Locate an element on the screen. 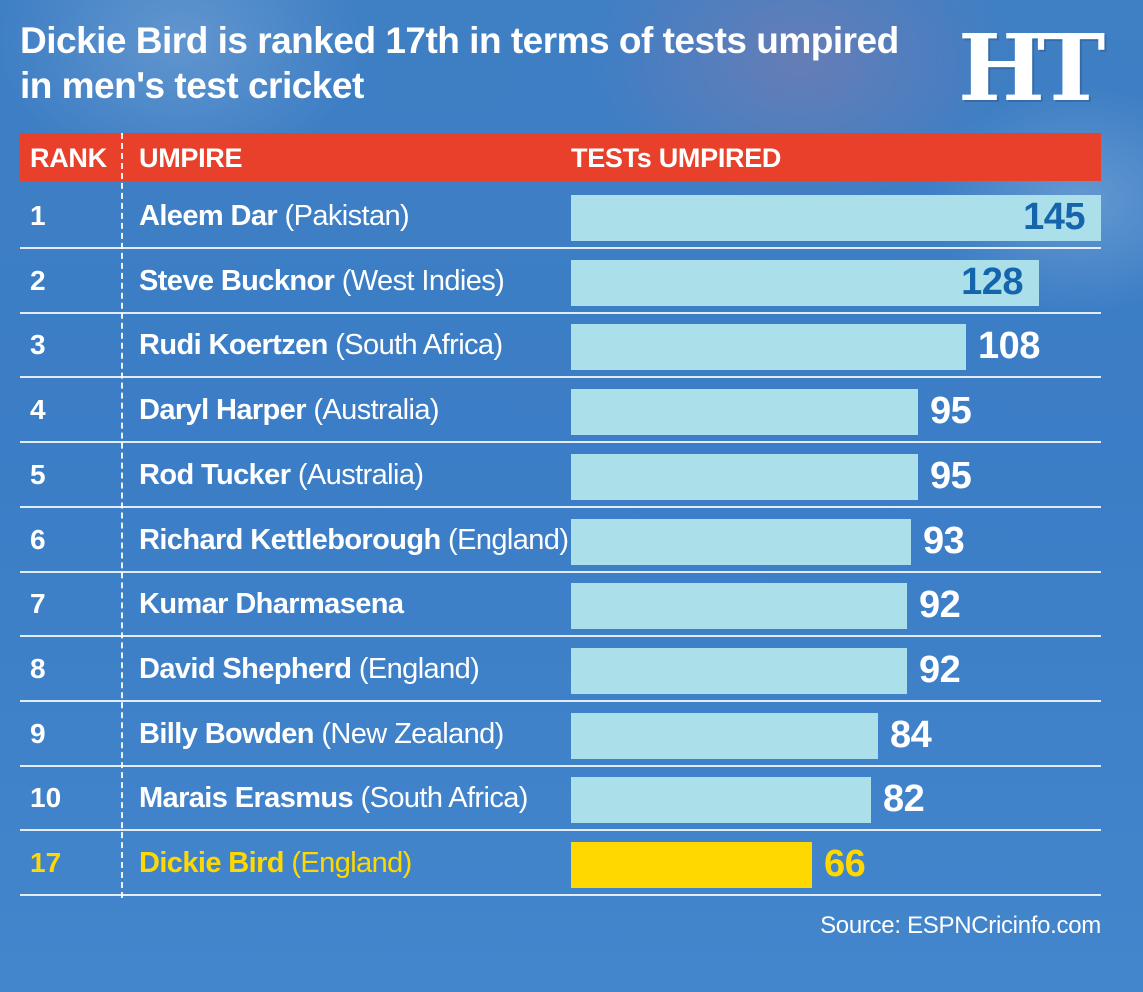 This screenshot has height=992, width=1143. umpire-label: Rudi Koertzen (South Africa) is located at coordinates (321, 345).